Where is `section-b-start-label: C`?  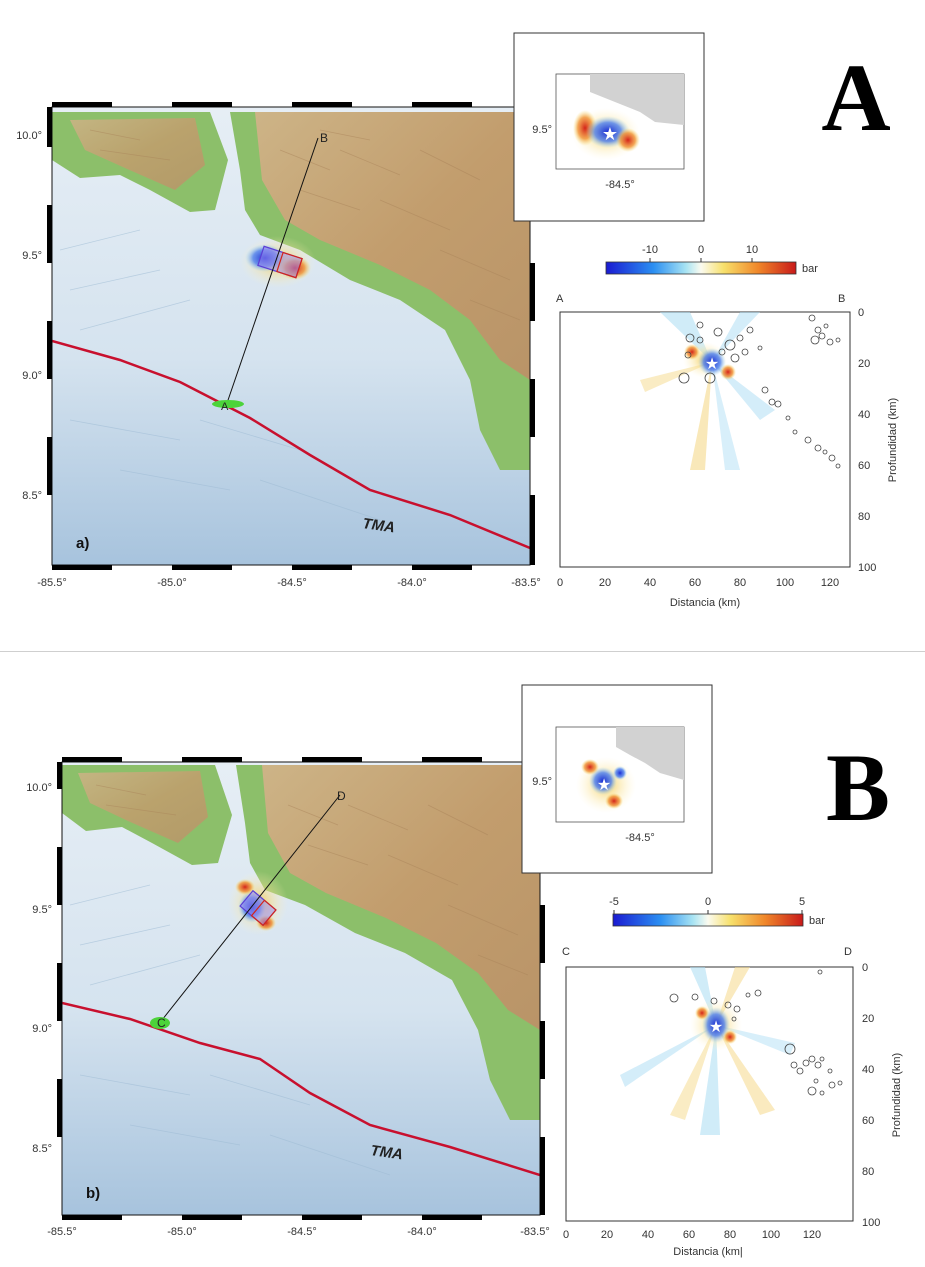
section-b-start-label: C is located at coordinates (566, 952).